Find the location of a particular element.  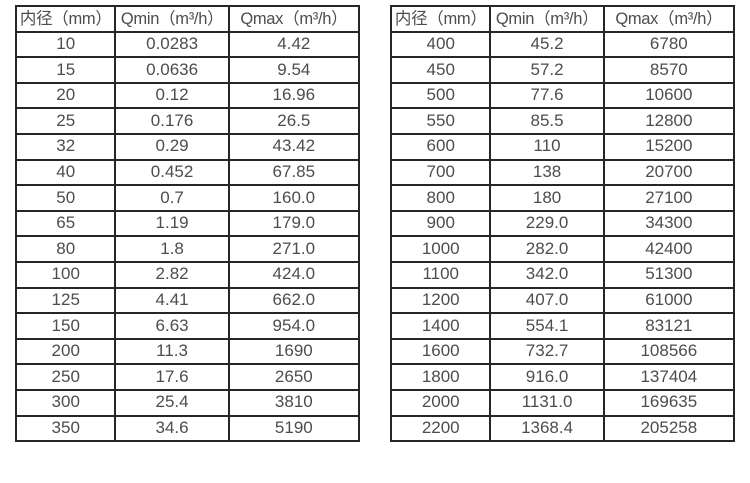

table-row: 15 0.0636 9.54 is located at coordinates (187, 70).